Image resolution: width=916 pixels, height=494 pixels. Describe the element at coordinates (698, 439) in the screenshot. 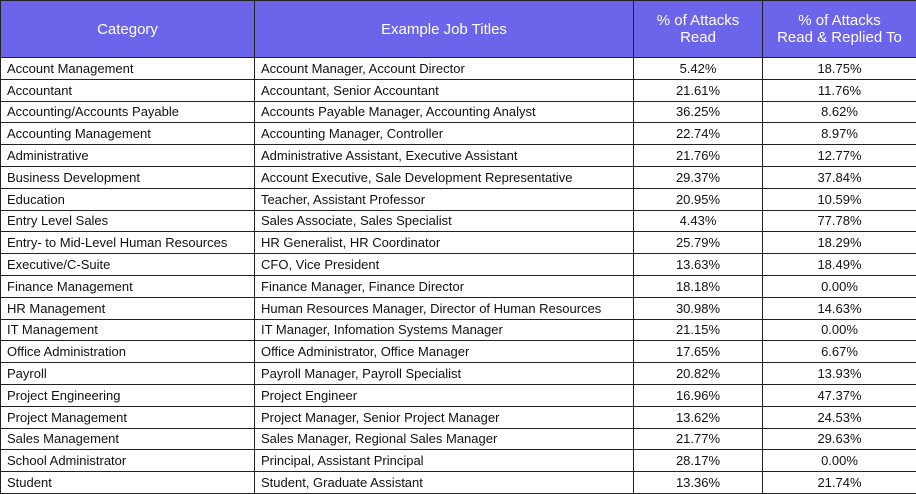

I see `percent-cell: 21.77%` at that location.